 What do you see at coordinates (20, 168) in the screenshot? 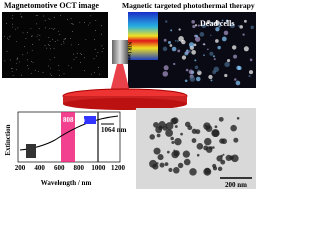
I see `x-tick-label: 200` at bounding box center [20, 168].